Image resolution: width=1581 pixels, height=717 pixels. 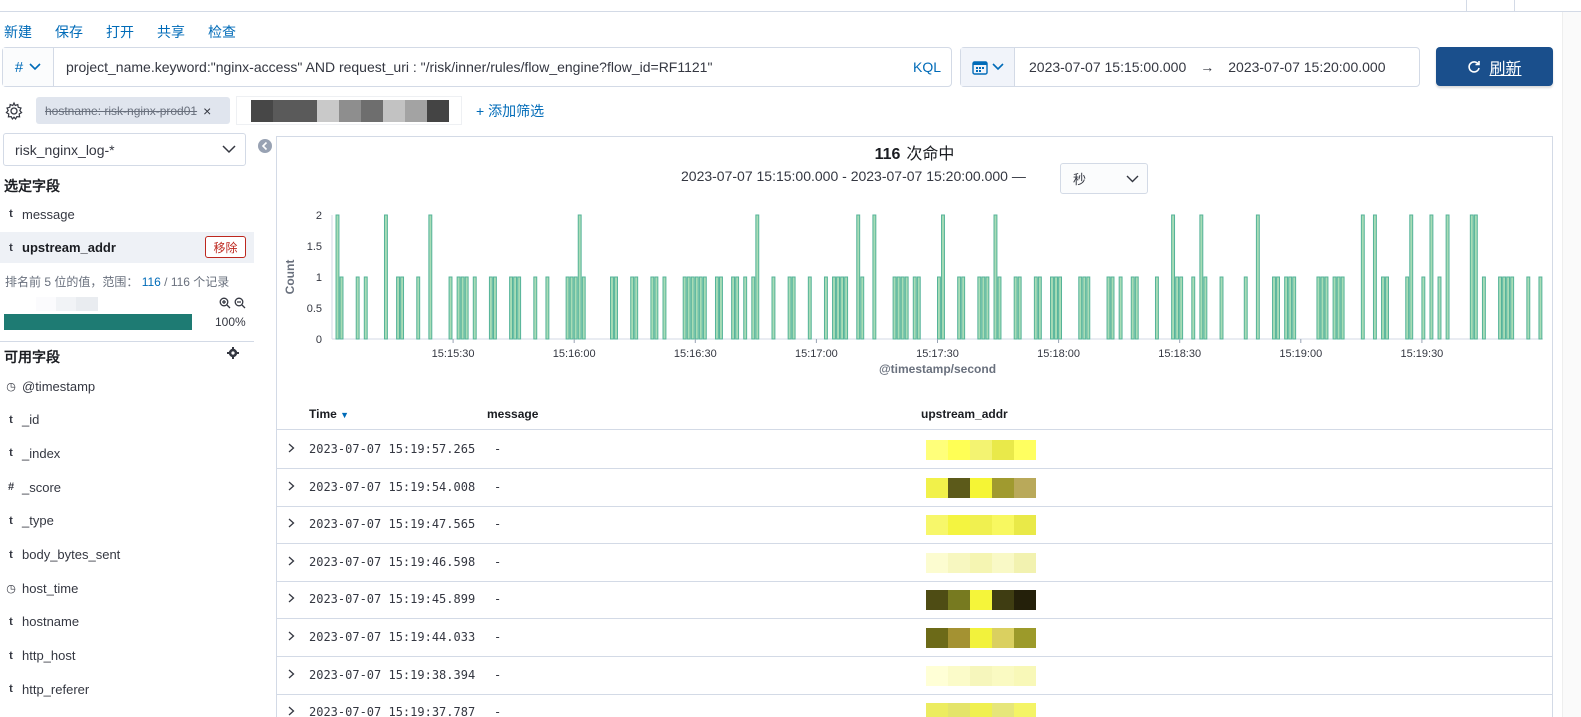 What do you see at coordinates (133, 110) in the screenshot?
I see `filter-pill: hostname: risk-nginx-prod01 ×` at bounding box center [133, 110].